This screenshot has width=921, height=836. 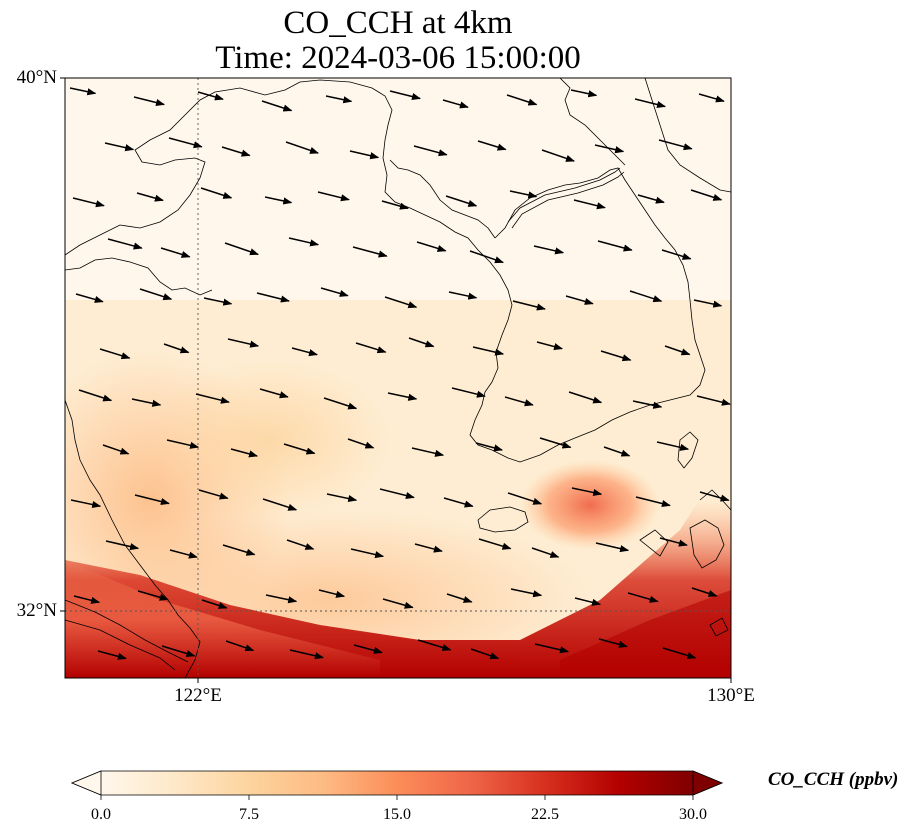 I want to click on lat-tick-label: 40°N, so click(x=36, y=77).